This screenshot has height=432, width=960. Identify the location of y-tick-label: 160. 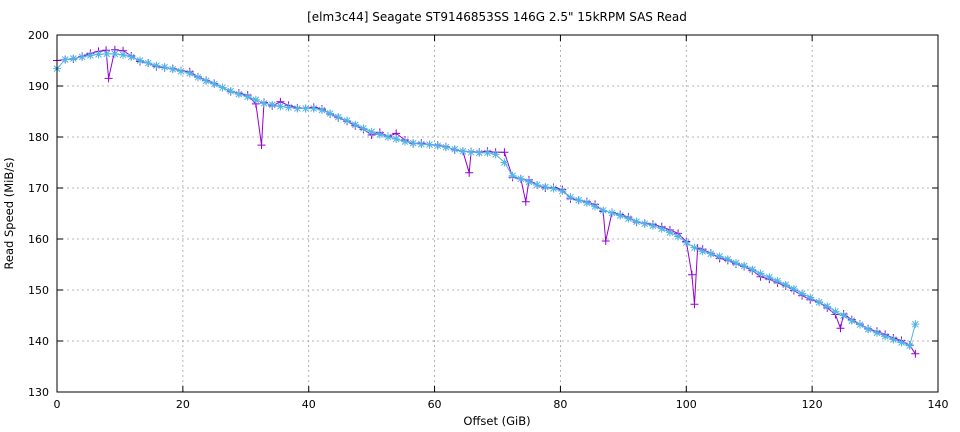
(38, 239).